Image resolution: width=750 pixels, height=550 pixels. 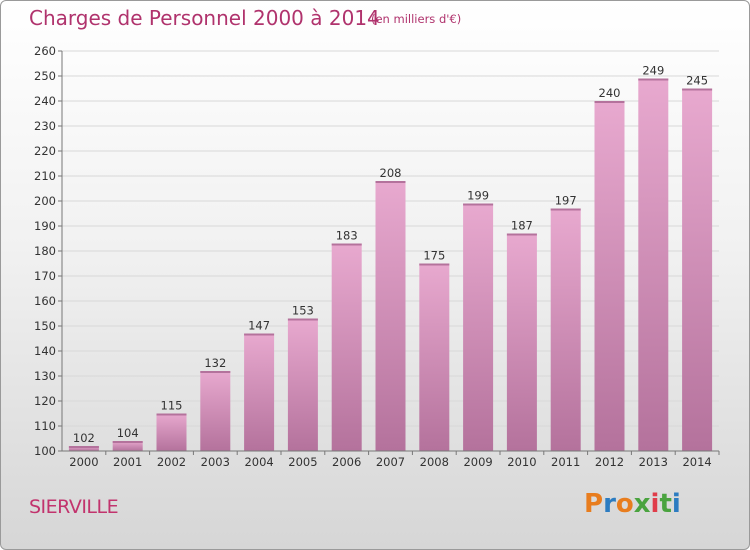 I want to click on bar-top-2010, so click(x=521, y=234).